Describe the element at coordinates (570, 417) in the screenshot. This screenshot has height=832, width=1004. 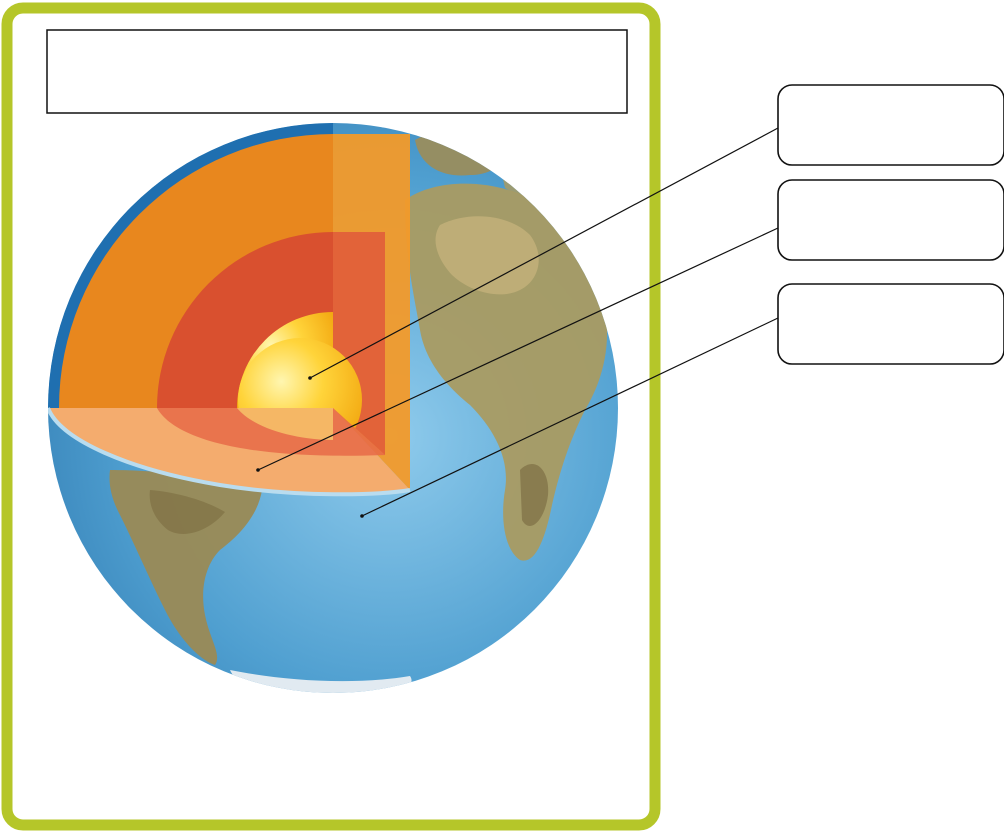
I see `leader-line-crust` at that location.